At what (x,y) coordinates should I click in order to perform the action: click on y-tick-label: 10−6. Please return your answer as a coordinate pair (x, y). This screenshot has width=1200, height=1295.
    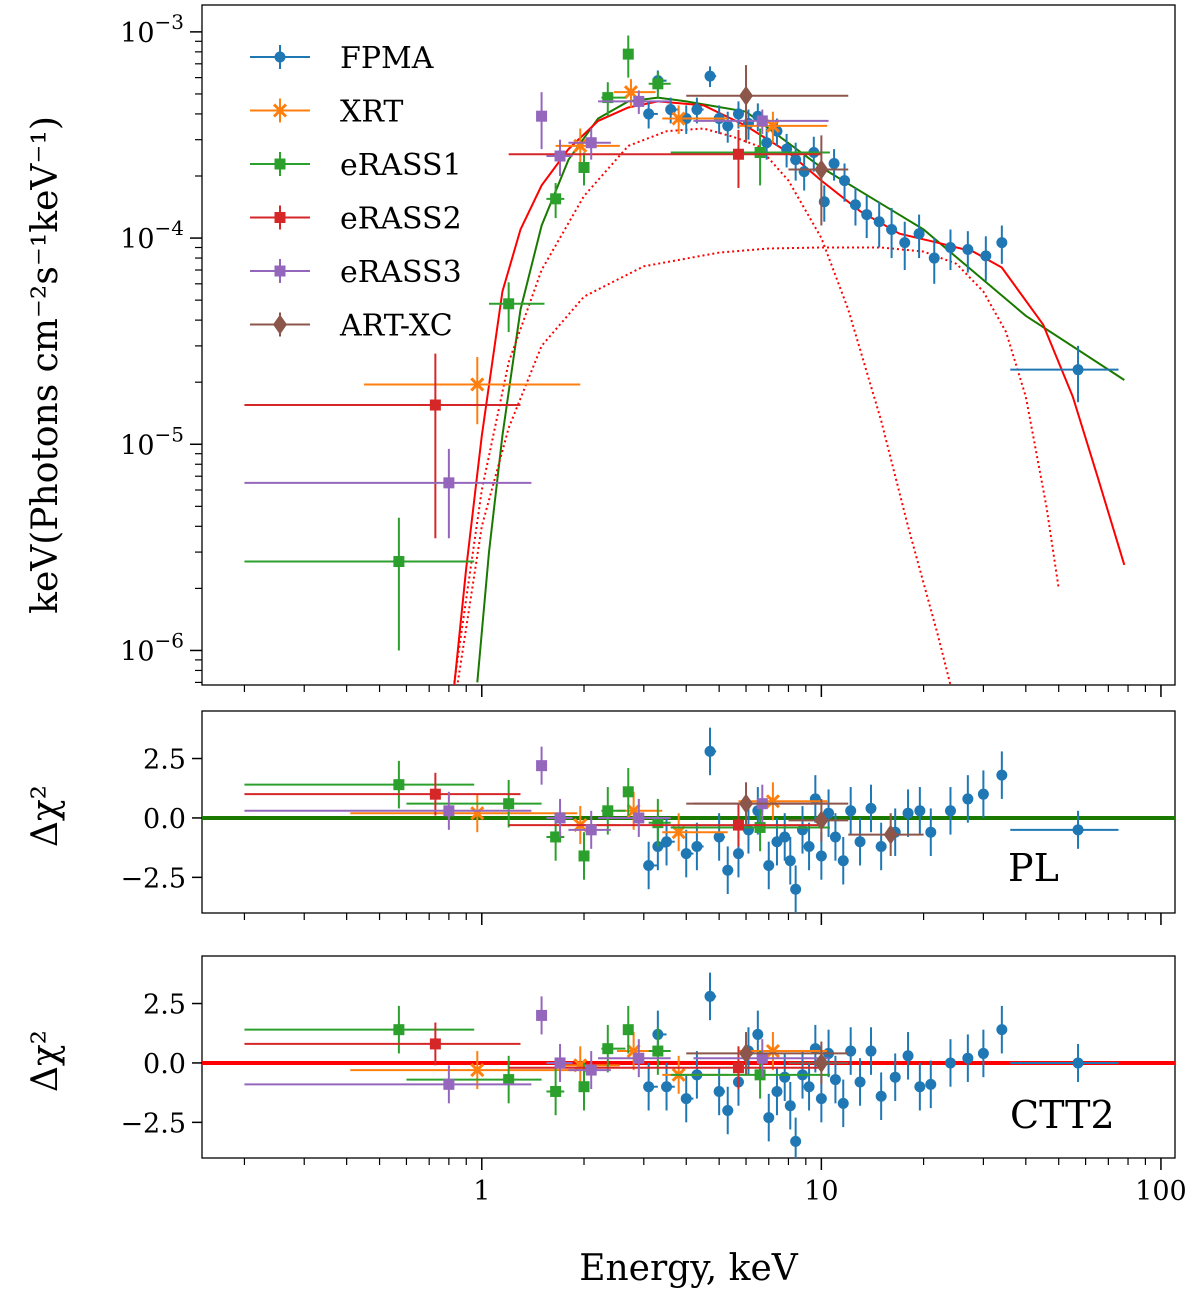
    Looking at the image, I should click on (152, 647).